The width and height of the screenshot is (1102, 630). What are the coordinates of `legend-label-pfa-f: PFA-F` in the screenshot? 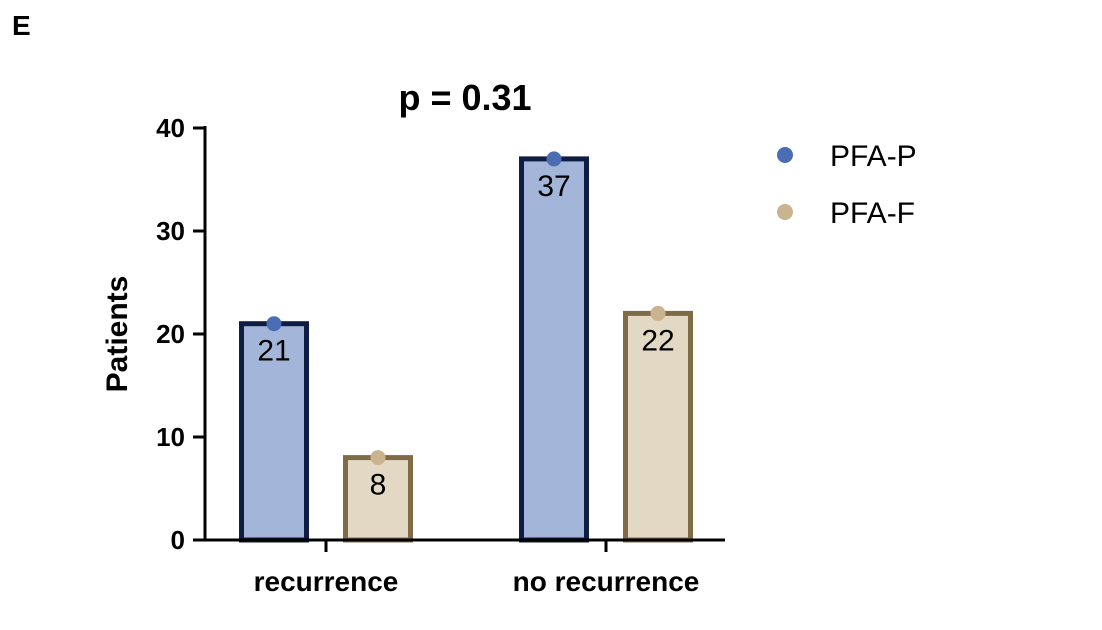 It's located at (872, 213).